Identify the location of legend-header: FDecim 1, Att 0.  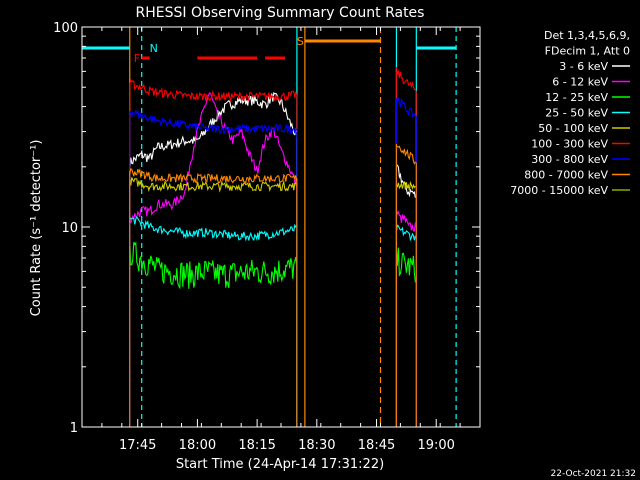
(587, 51).